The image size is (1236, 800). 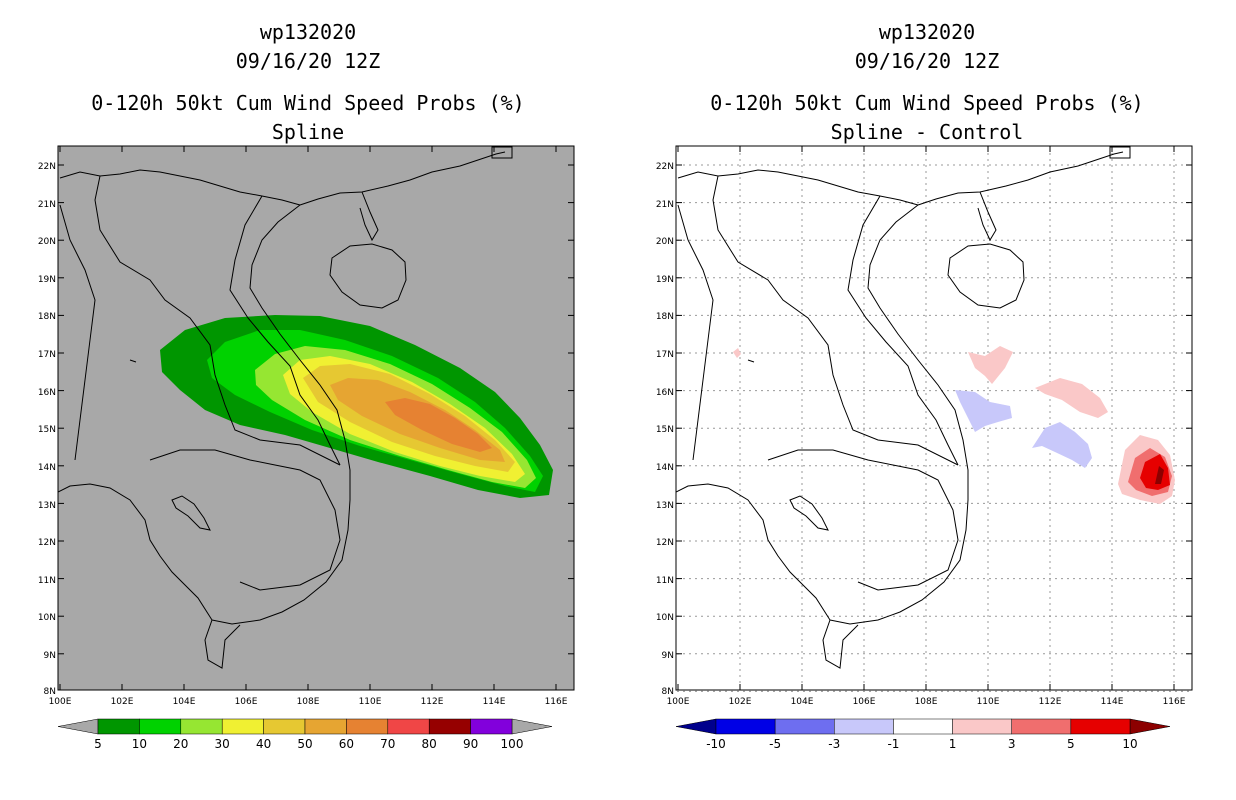 I want to click on left-lon-label: 104E, so click(x=184, y=702).